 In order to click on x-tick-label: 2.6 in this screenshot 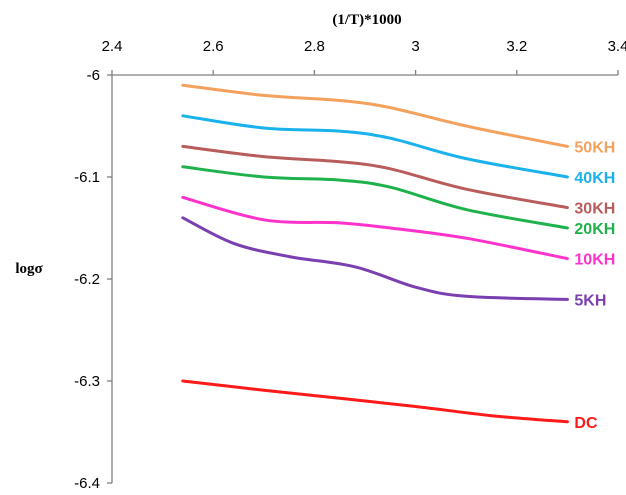, I will do `click(213, 46)`.